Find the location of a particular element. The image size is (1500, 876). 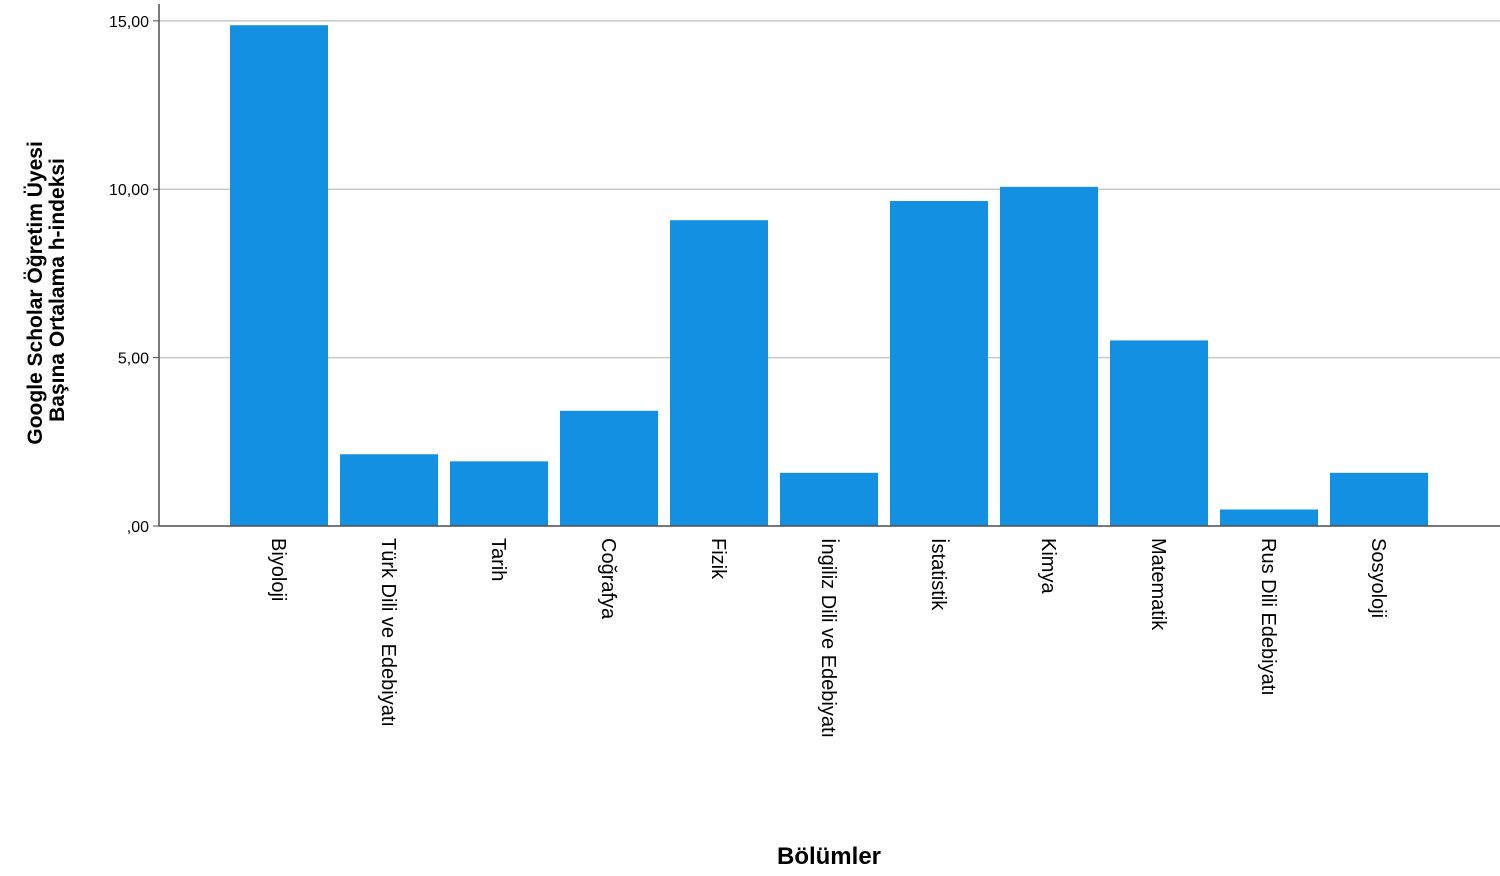

x-category-label: İstatistik is located at coordinates (938, 574).